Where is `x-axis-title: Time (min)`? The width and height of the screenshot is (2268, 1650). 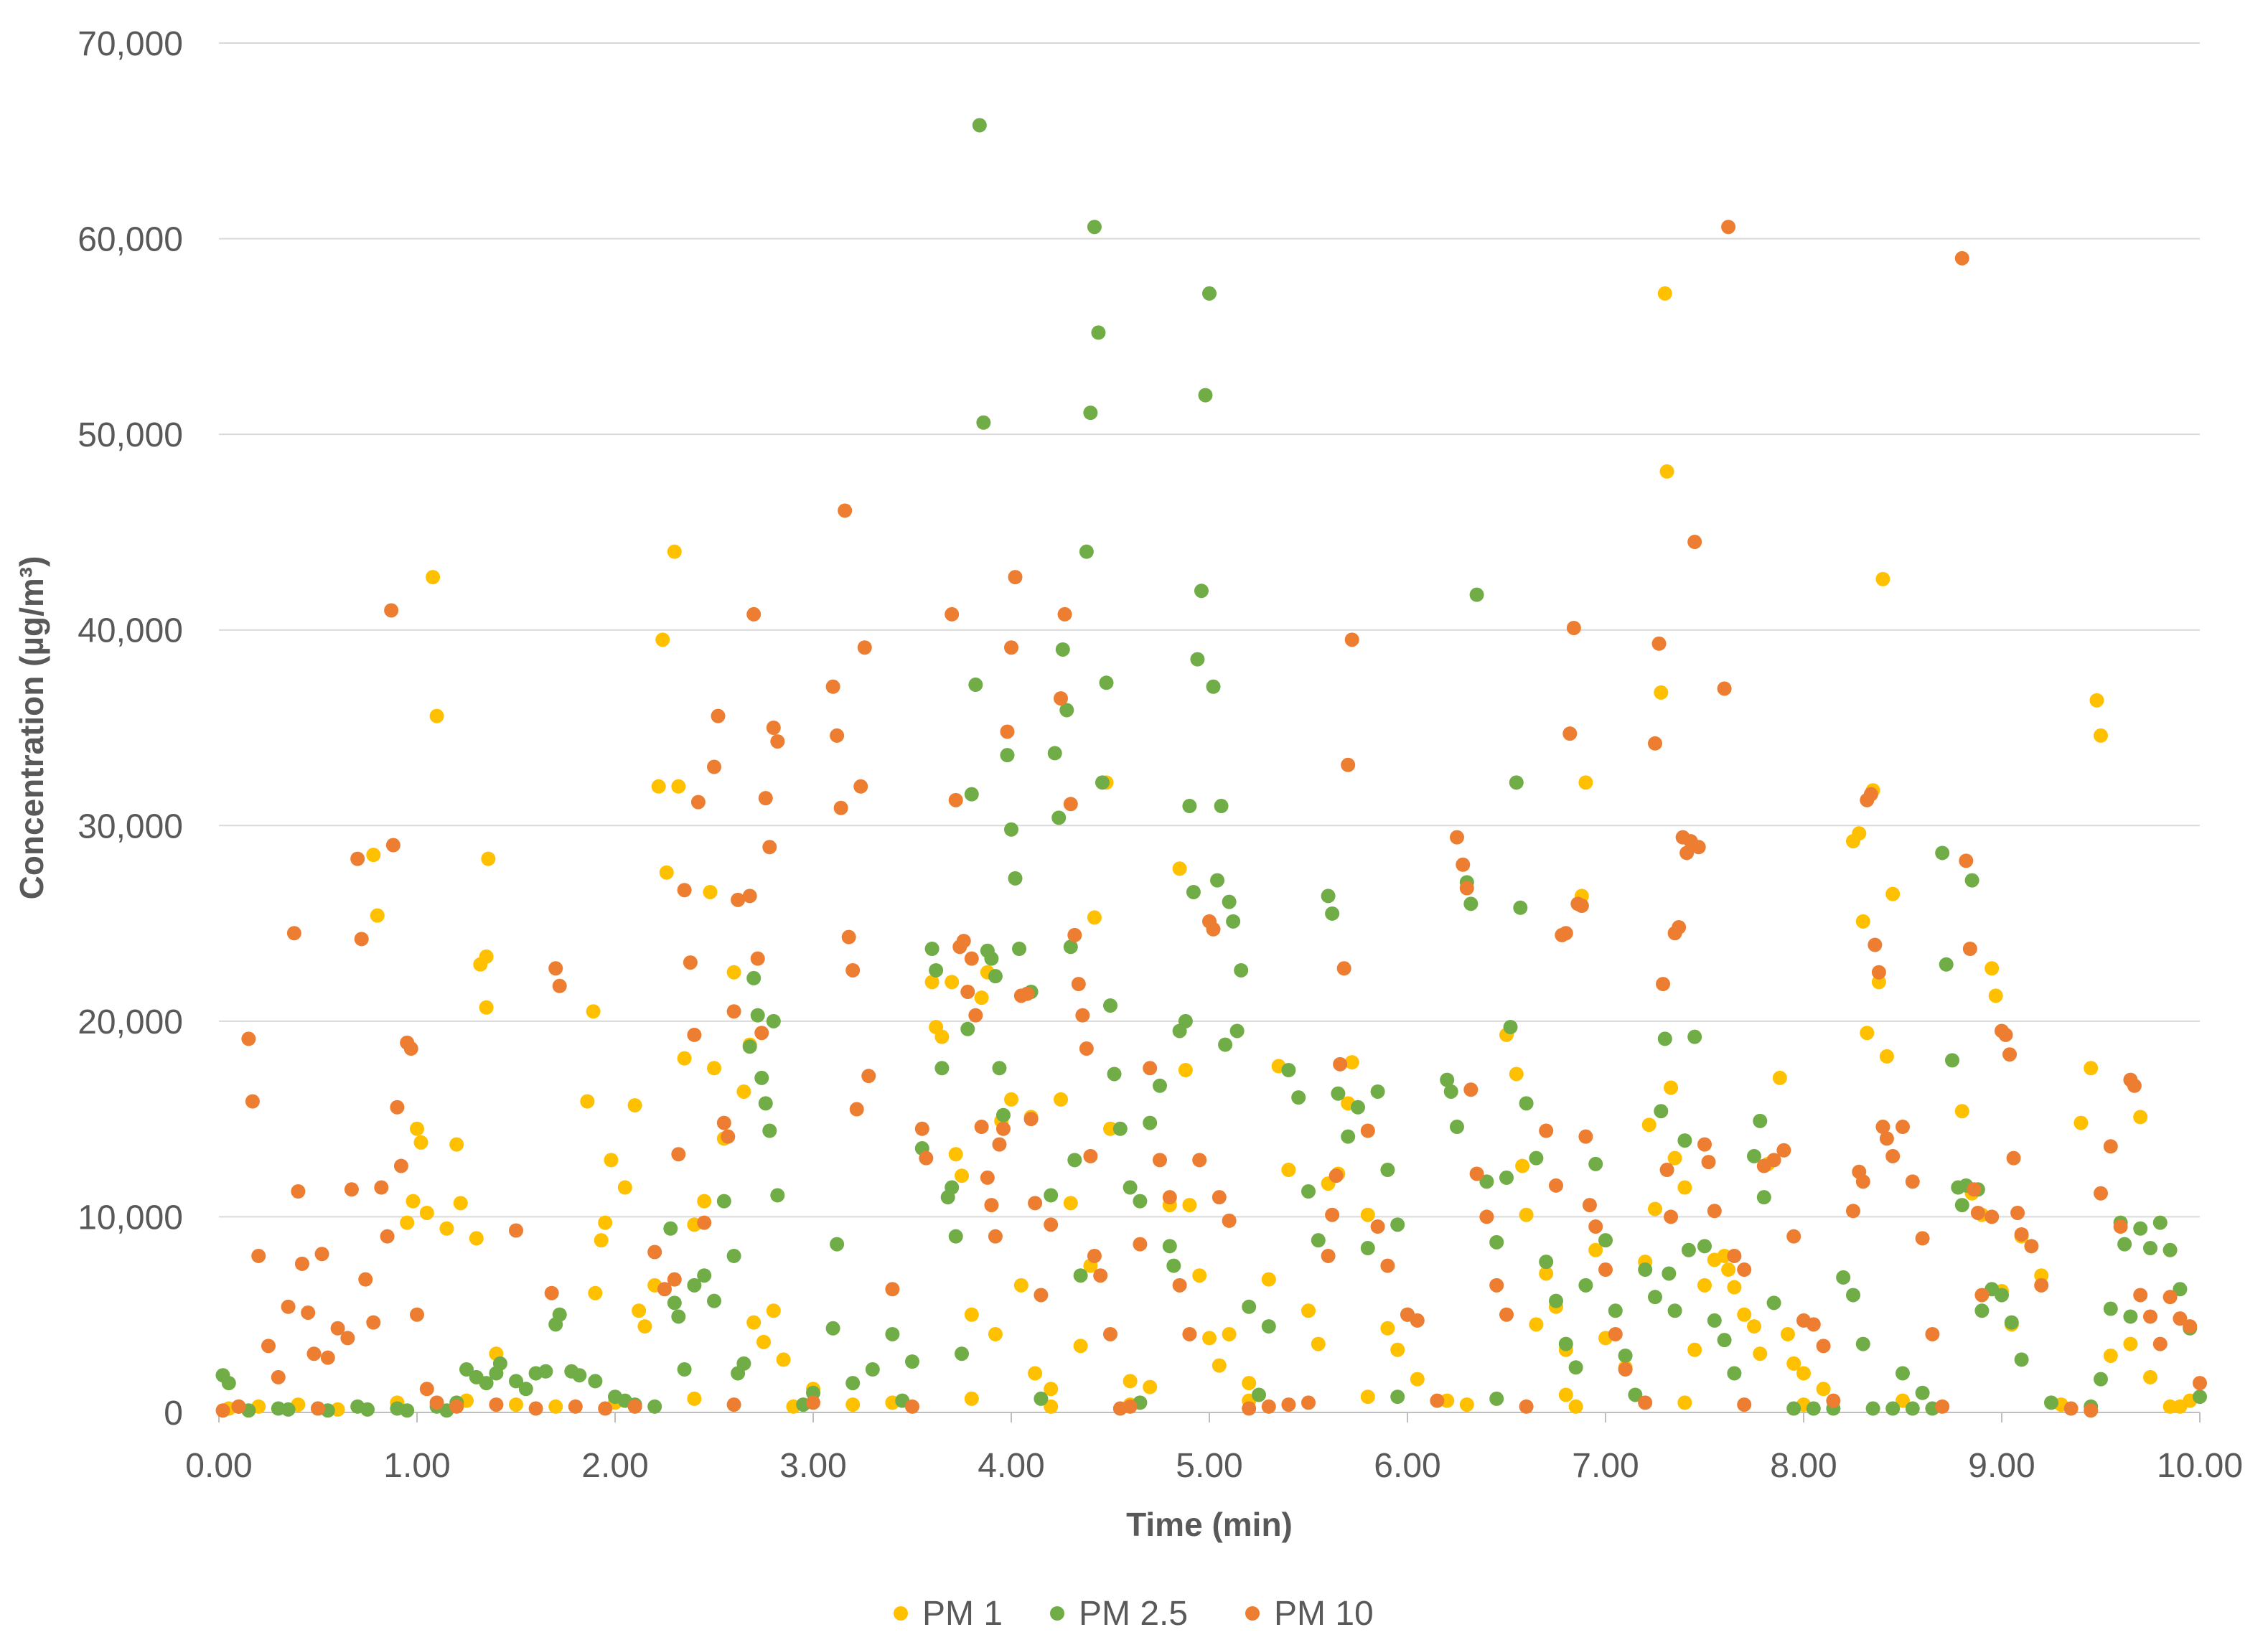
x-axis-title: Time (min) is located at coordinates (1210, 1524).